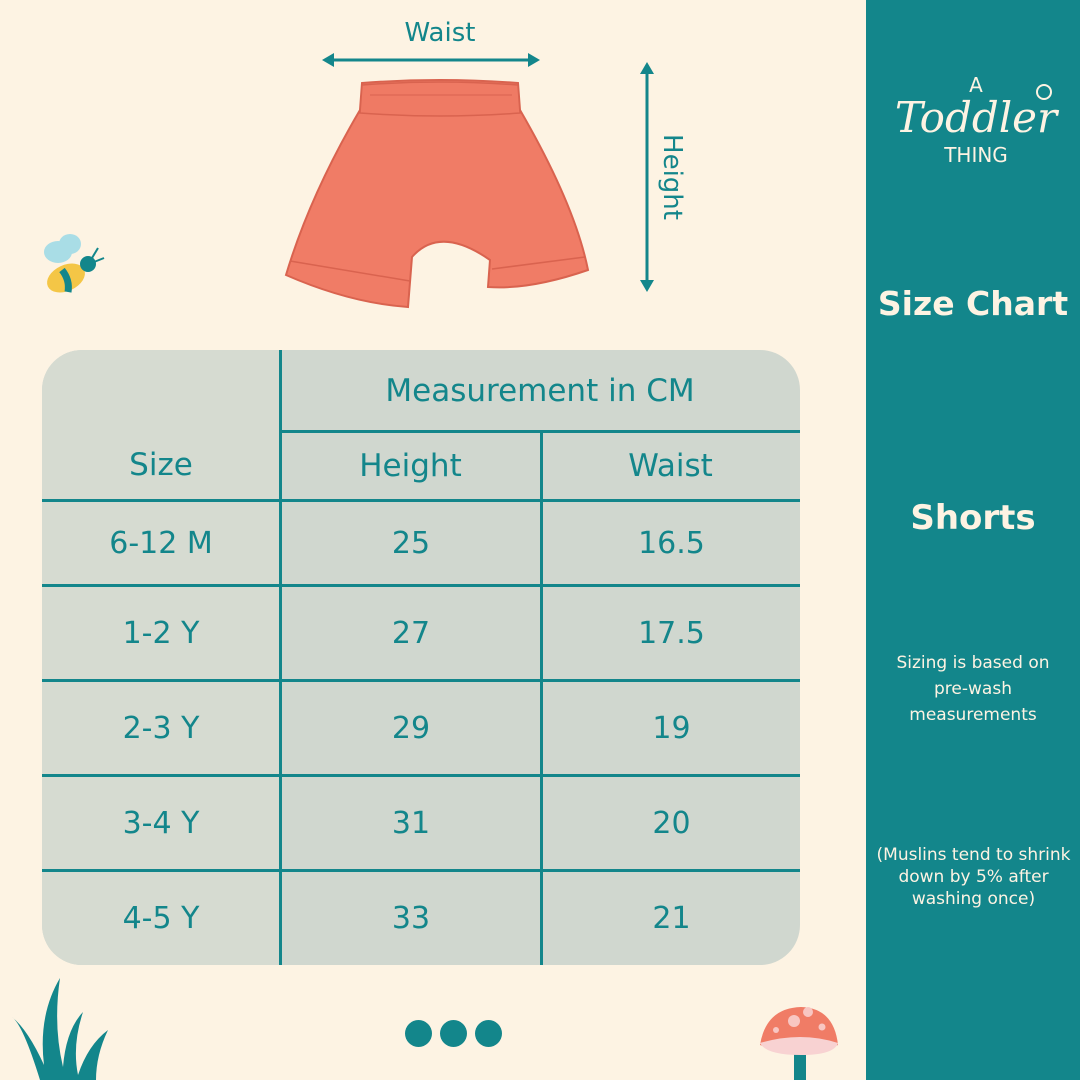 This screenshot has width=1080, height=1080. I want to click on waist-arrow, so click(431, 60).